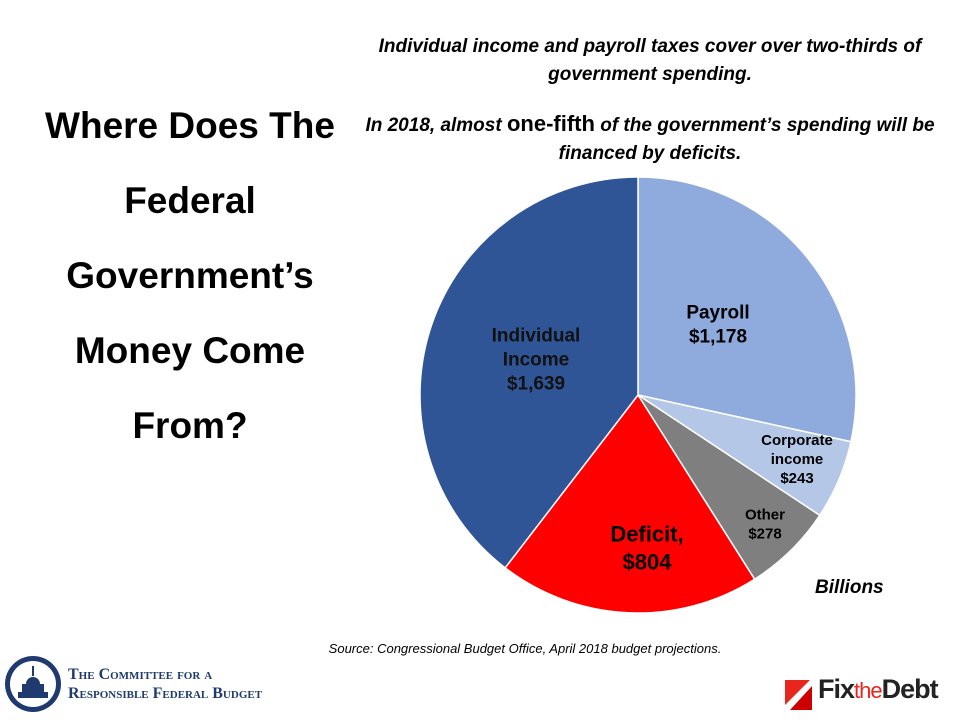 The height and width of the screenshot is (720, 960). What do you see at coordinates (849, 587) in the screenshot?
I see `unit-note: Billions` at bounding box center [849, 587].